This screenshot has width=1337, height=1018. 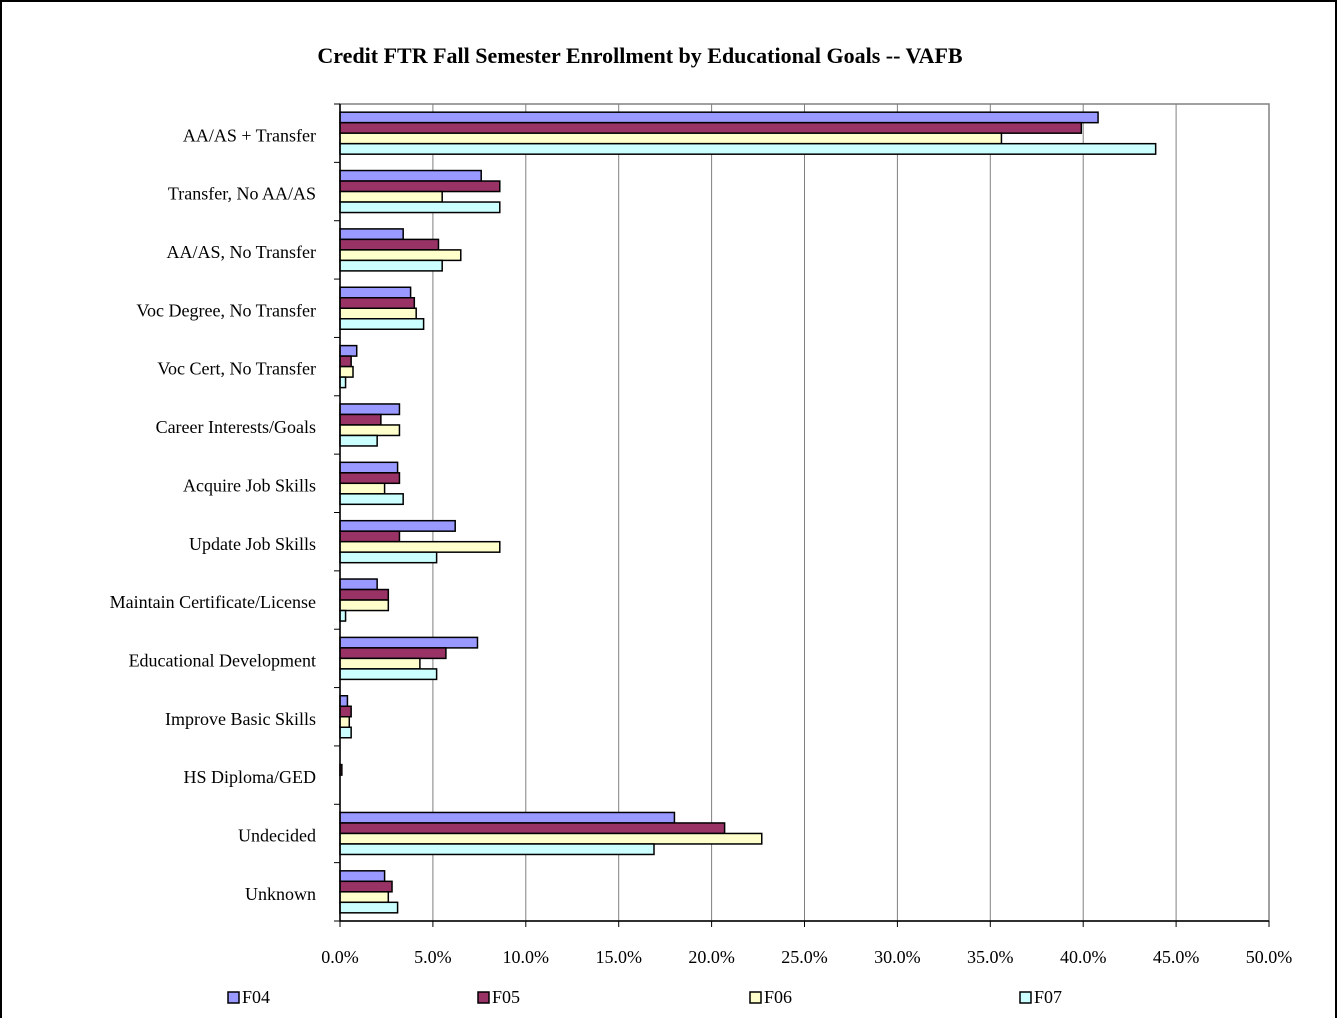 What do you see at coordinates (241, 252) in the screenshot?
I see `y-tick-label: AA/AS, No Transfer` at bounding box center [241, 252].